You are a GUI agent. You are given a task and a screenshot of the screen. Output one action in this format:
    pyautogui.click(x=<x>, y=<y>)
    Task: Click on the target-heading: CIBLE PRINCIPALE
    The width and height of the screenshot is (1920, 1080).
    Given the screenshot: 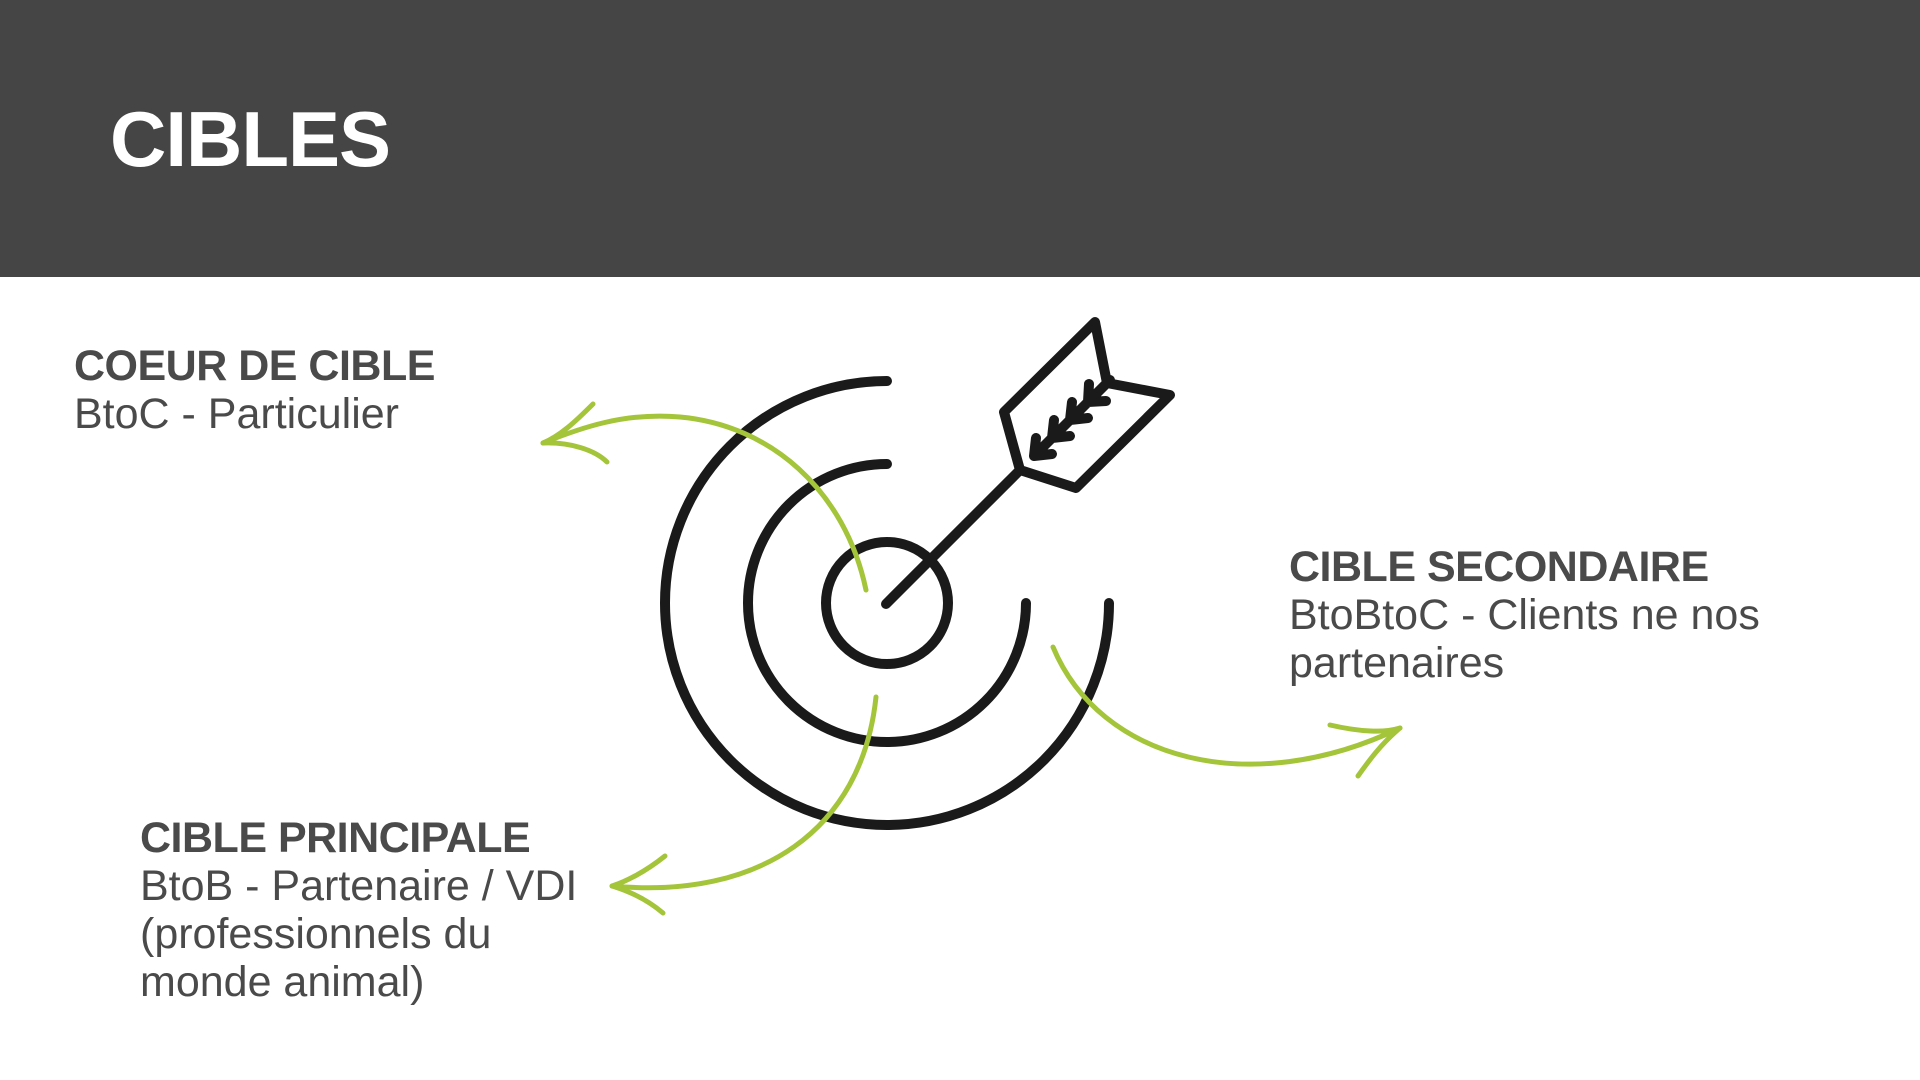 What is the action you would take?
    pyautogui.click(x=335, y=838)
    